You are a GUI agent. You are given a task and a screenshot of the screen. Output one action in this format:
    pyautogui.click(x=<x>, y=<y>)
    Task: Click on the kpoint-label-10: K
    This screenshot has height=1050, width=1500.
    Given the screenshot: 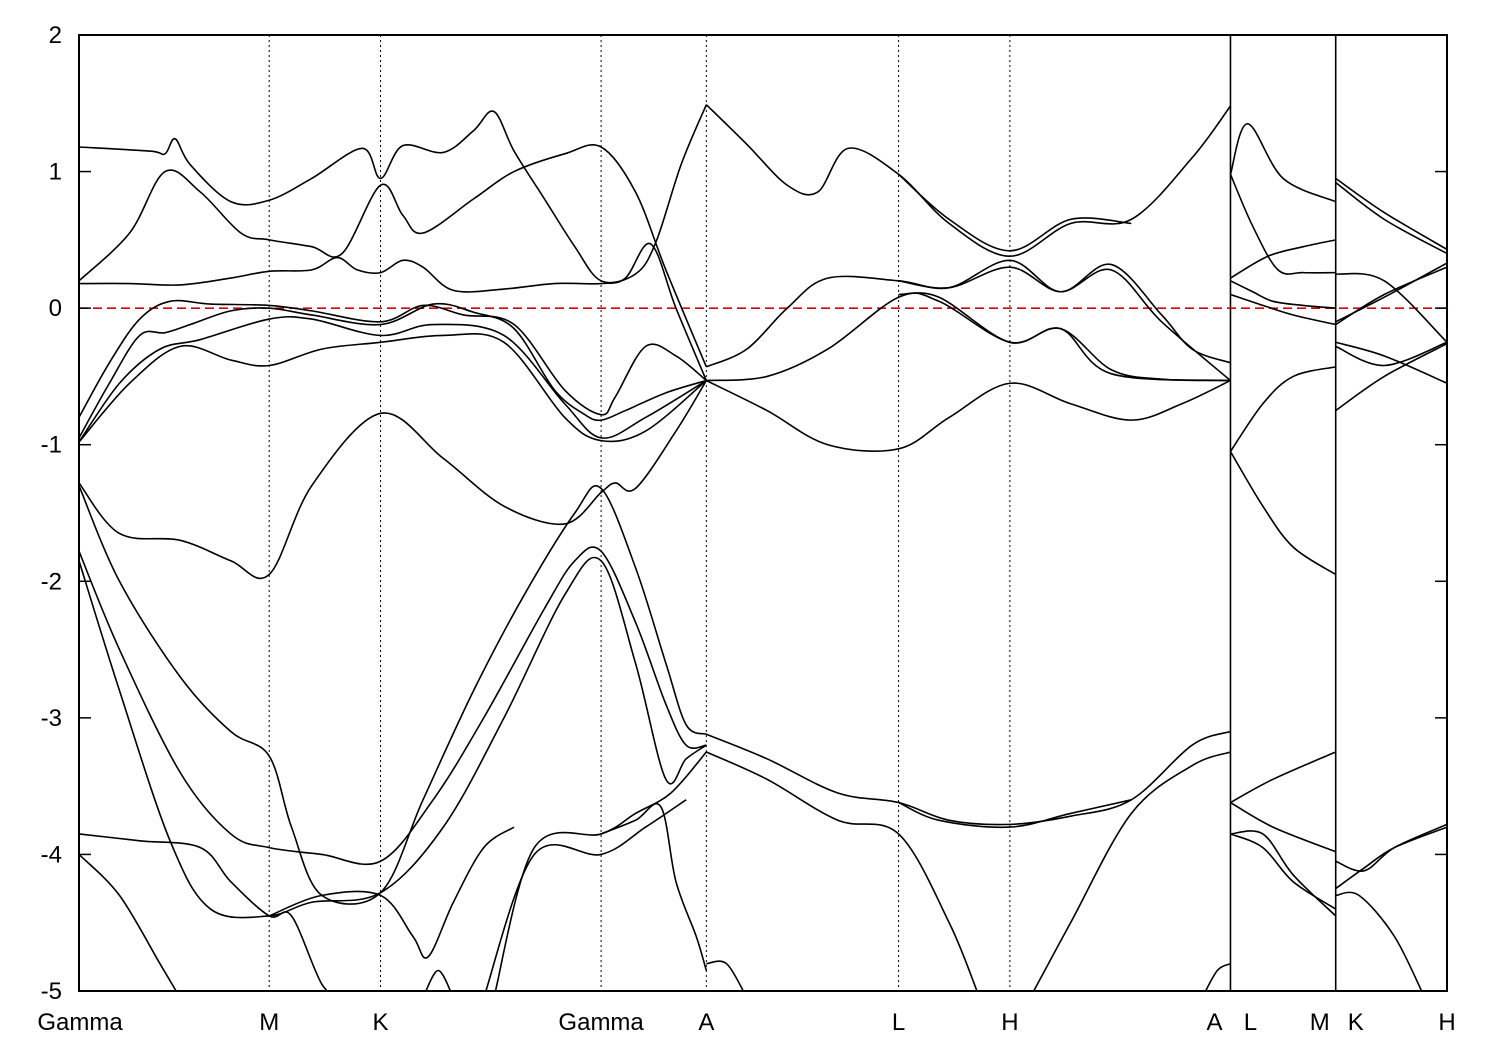 What is the action you would take?
    pyautogui.click(x=1356, y=1022)
    